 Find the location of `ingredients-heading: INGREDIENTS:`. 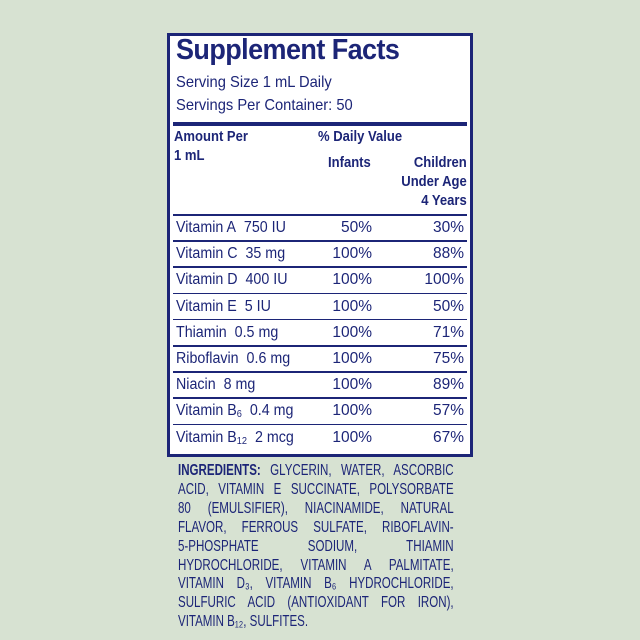

ingredients-heading: INGREDIENTS: is located at coordinates (219, 470).